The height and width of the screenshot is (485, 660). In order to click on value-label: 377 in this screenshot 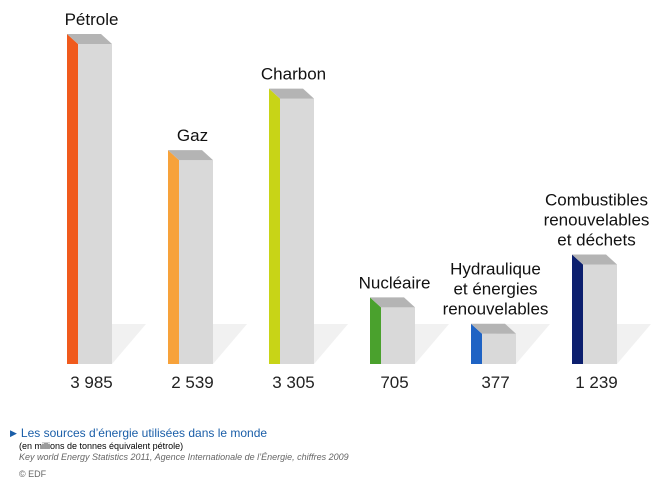, I will do `click(495, 382)`.